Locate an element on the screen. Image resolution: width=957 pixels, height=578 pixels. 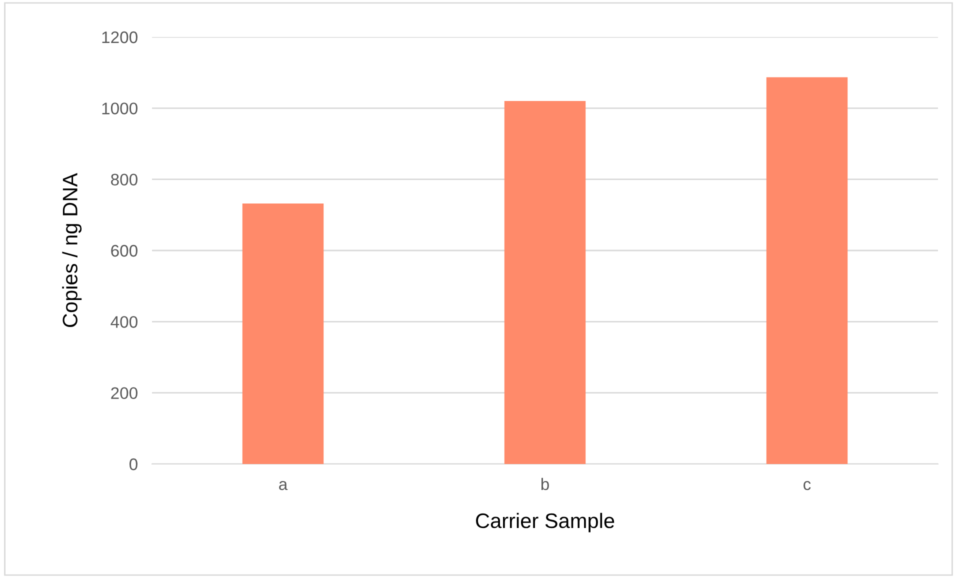
y-tick-label: 600 is located at coordinates (124, 250).